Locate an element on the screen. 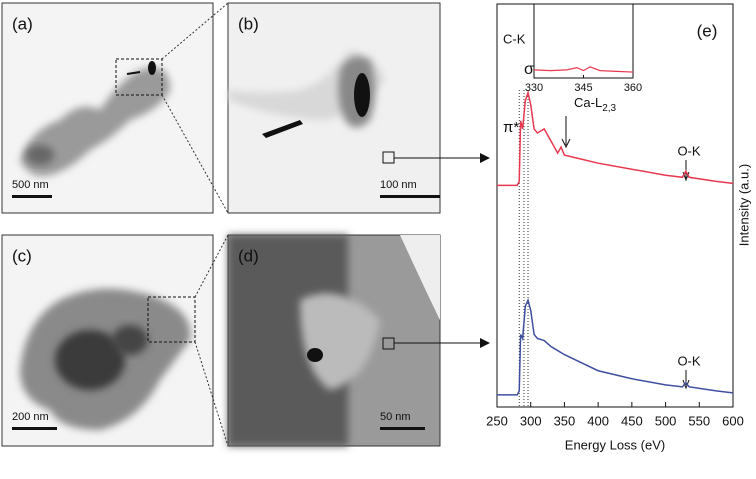 The height and width of the screenshot is (479, 756). annotation-text: Ca-L is located at coordinates (588, 102).